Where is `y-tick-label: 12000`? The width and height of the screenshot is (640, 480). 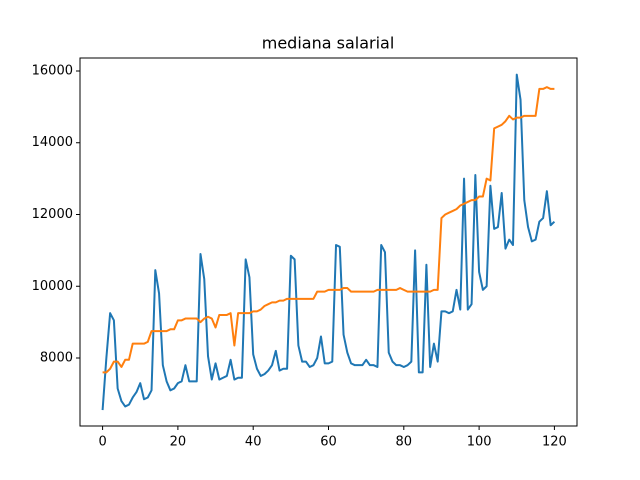
y-tick-label: 12000 is located at coordinates (52, 214).